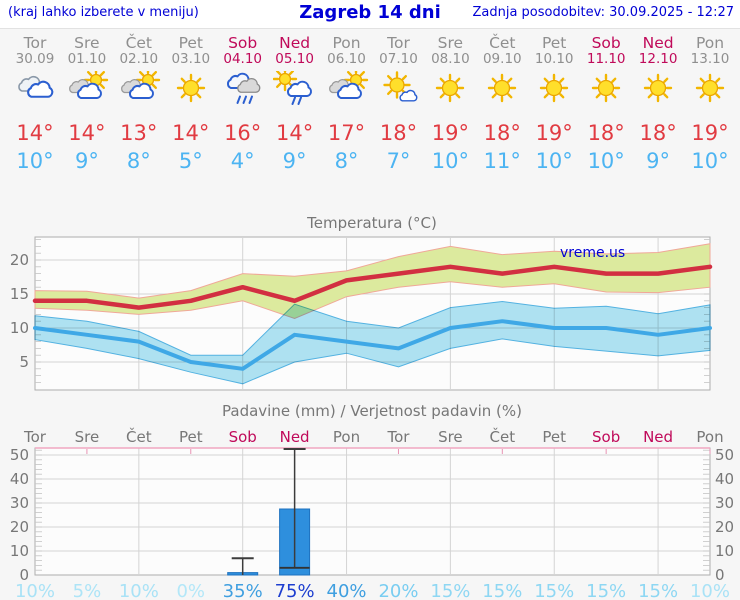 The image size is (740, 600). I want to click on watermark: vreme.us, so click(592, 253).